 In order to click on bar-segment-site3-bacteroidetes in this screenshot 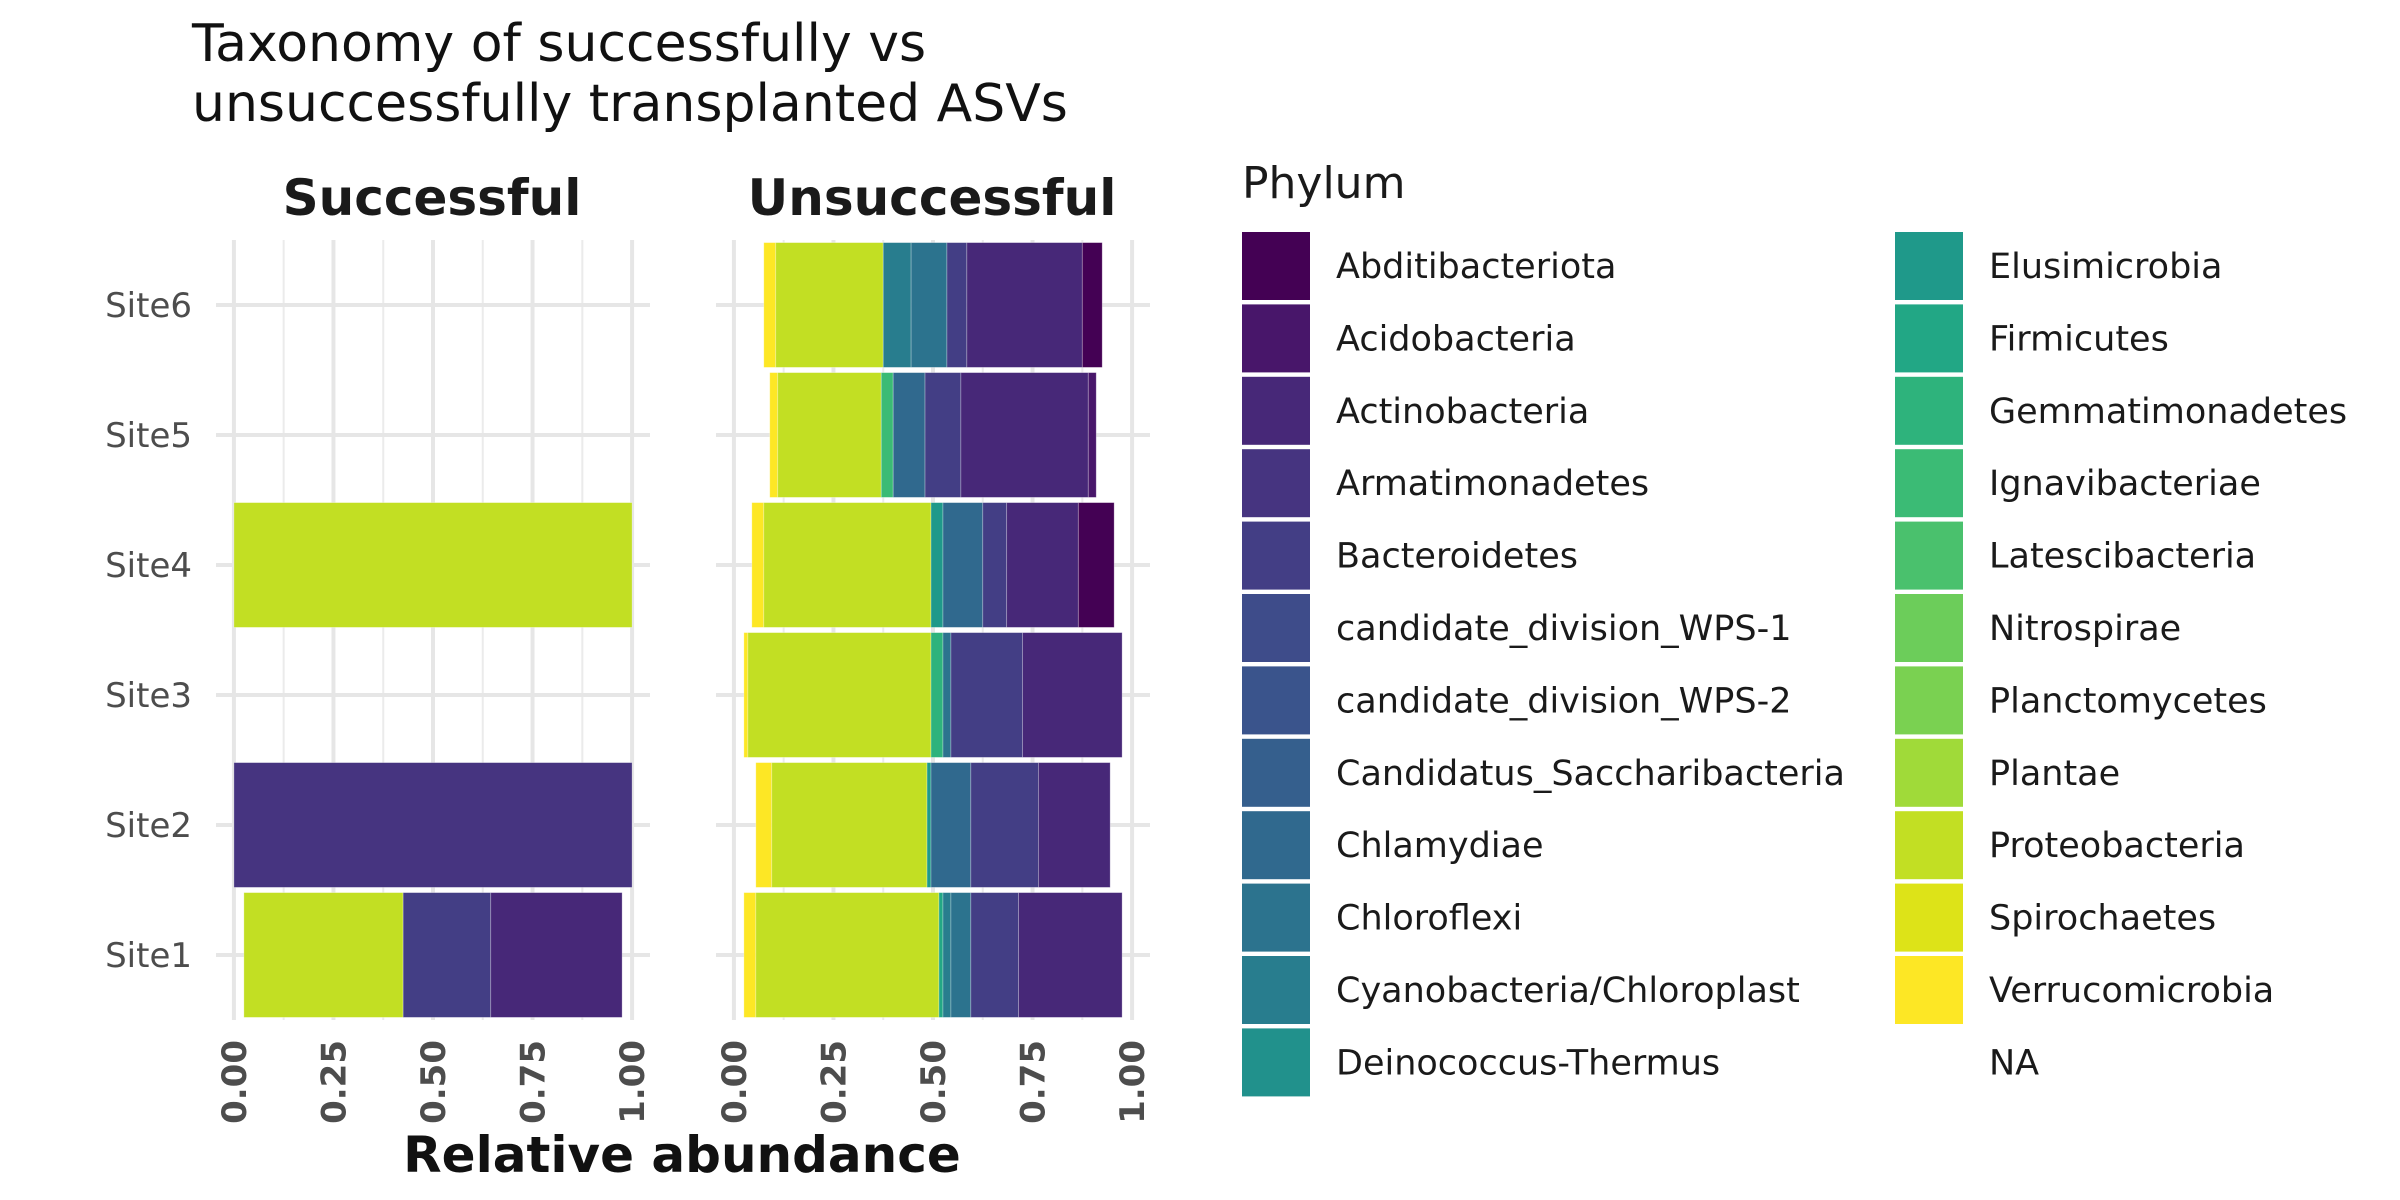, I will do `click(986, 695)`.